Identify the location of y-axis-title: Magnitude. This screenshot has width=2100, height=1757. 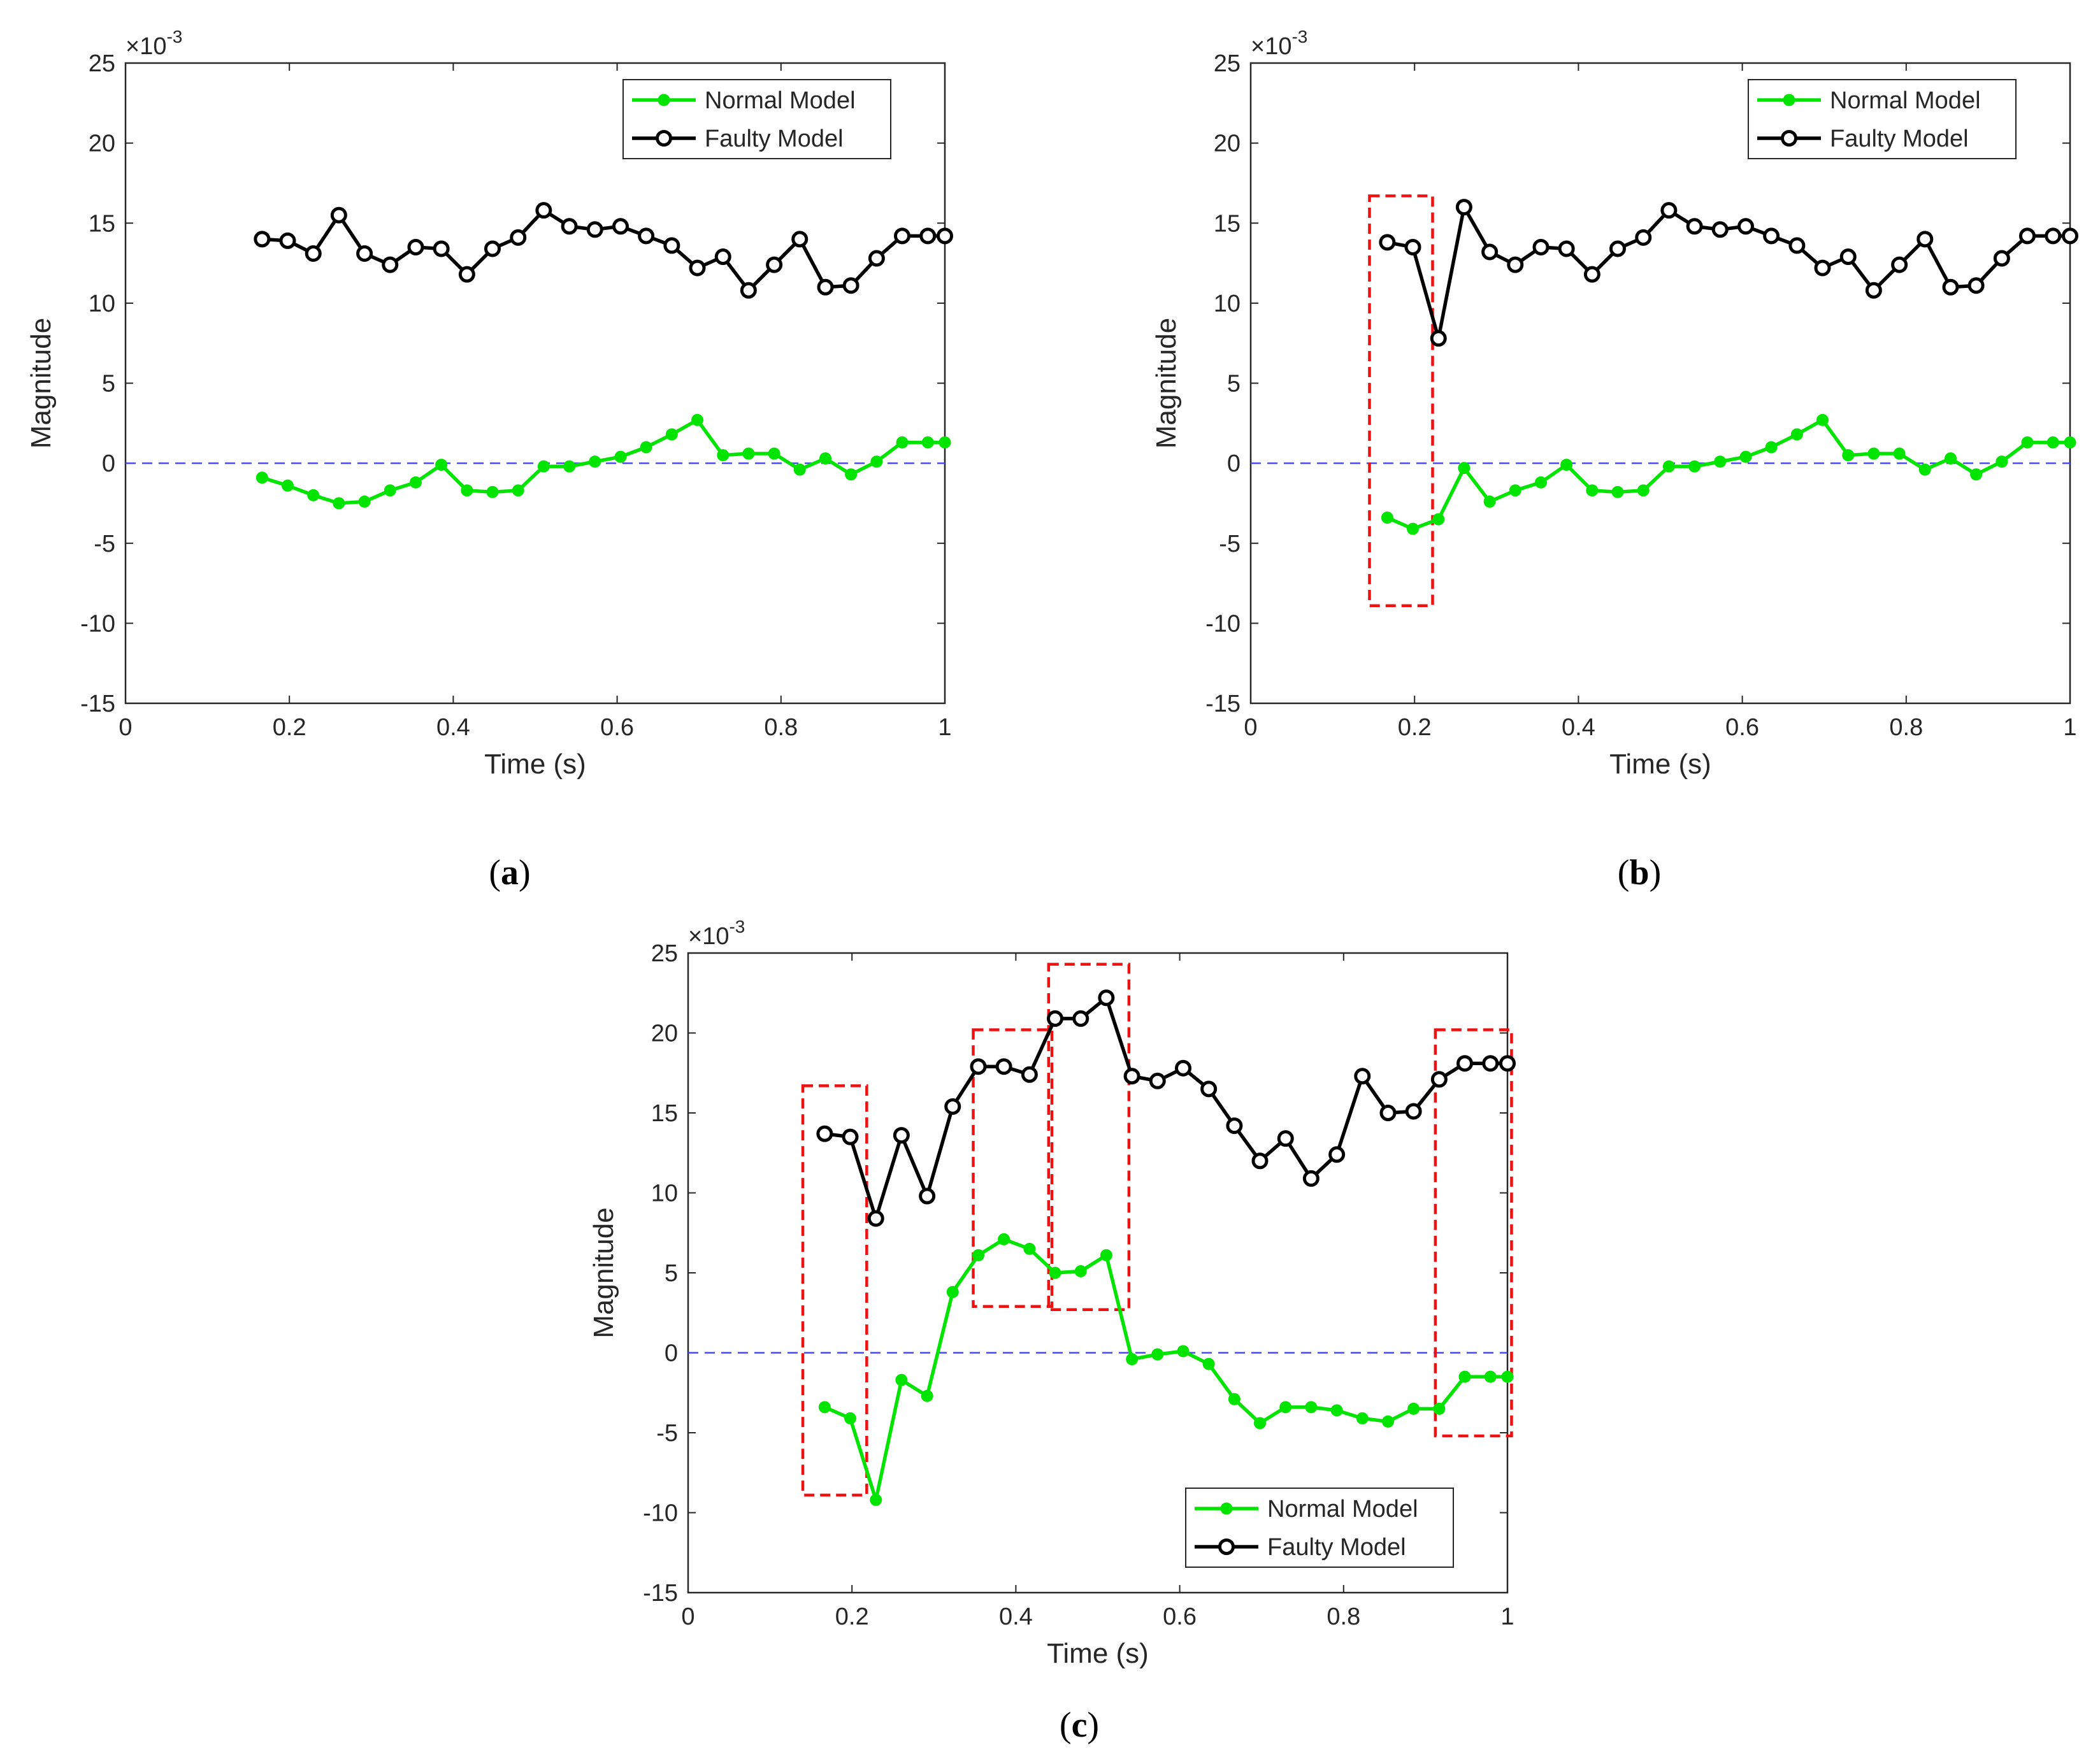
(1166, 383).